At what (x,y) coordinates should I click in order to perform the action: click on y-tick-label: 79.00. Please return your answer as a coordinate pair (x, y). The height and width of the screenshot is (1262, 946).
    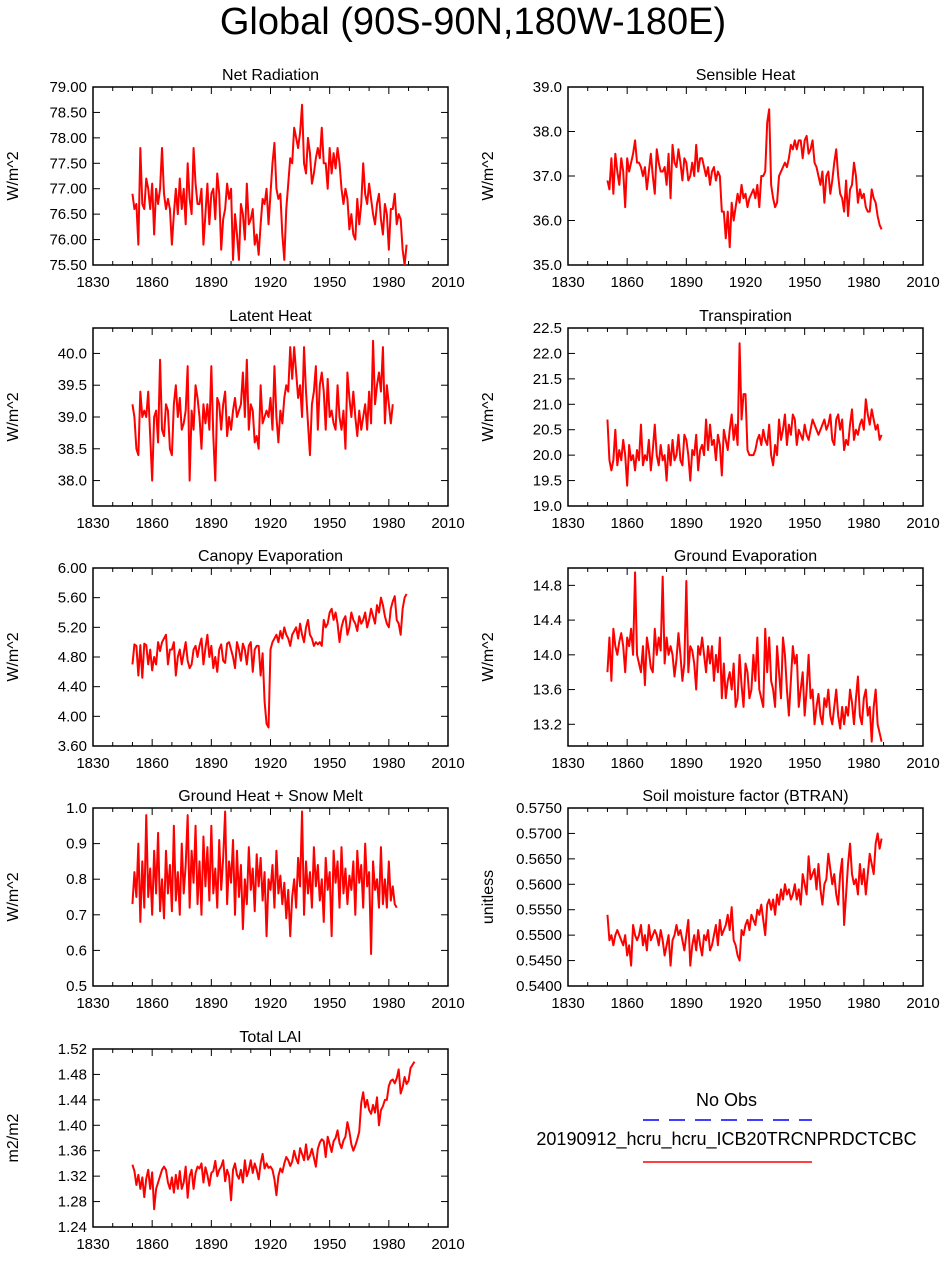
    Looking at the image, I should click on (68, 87).